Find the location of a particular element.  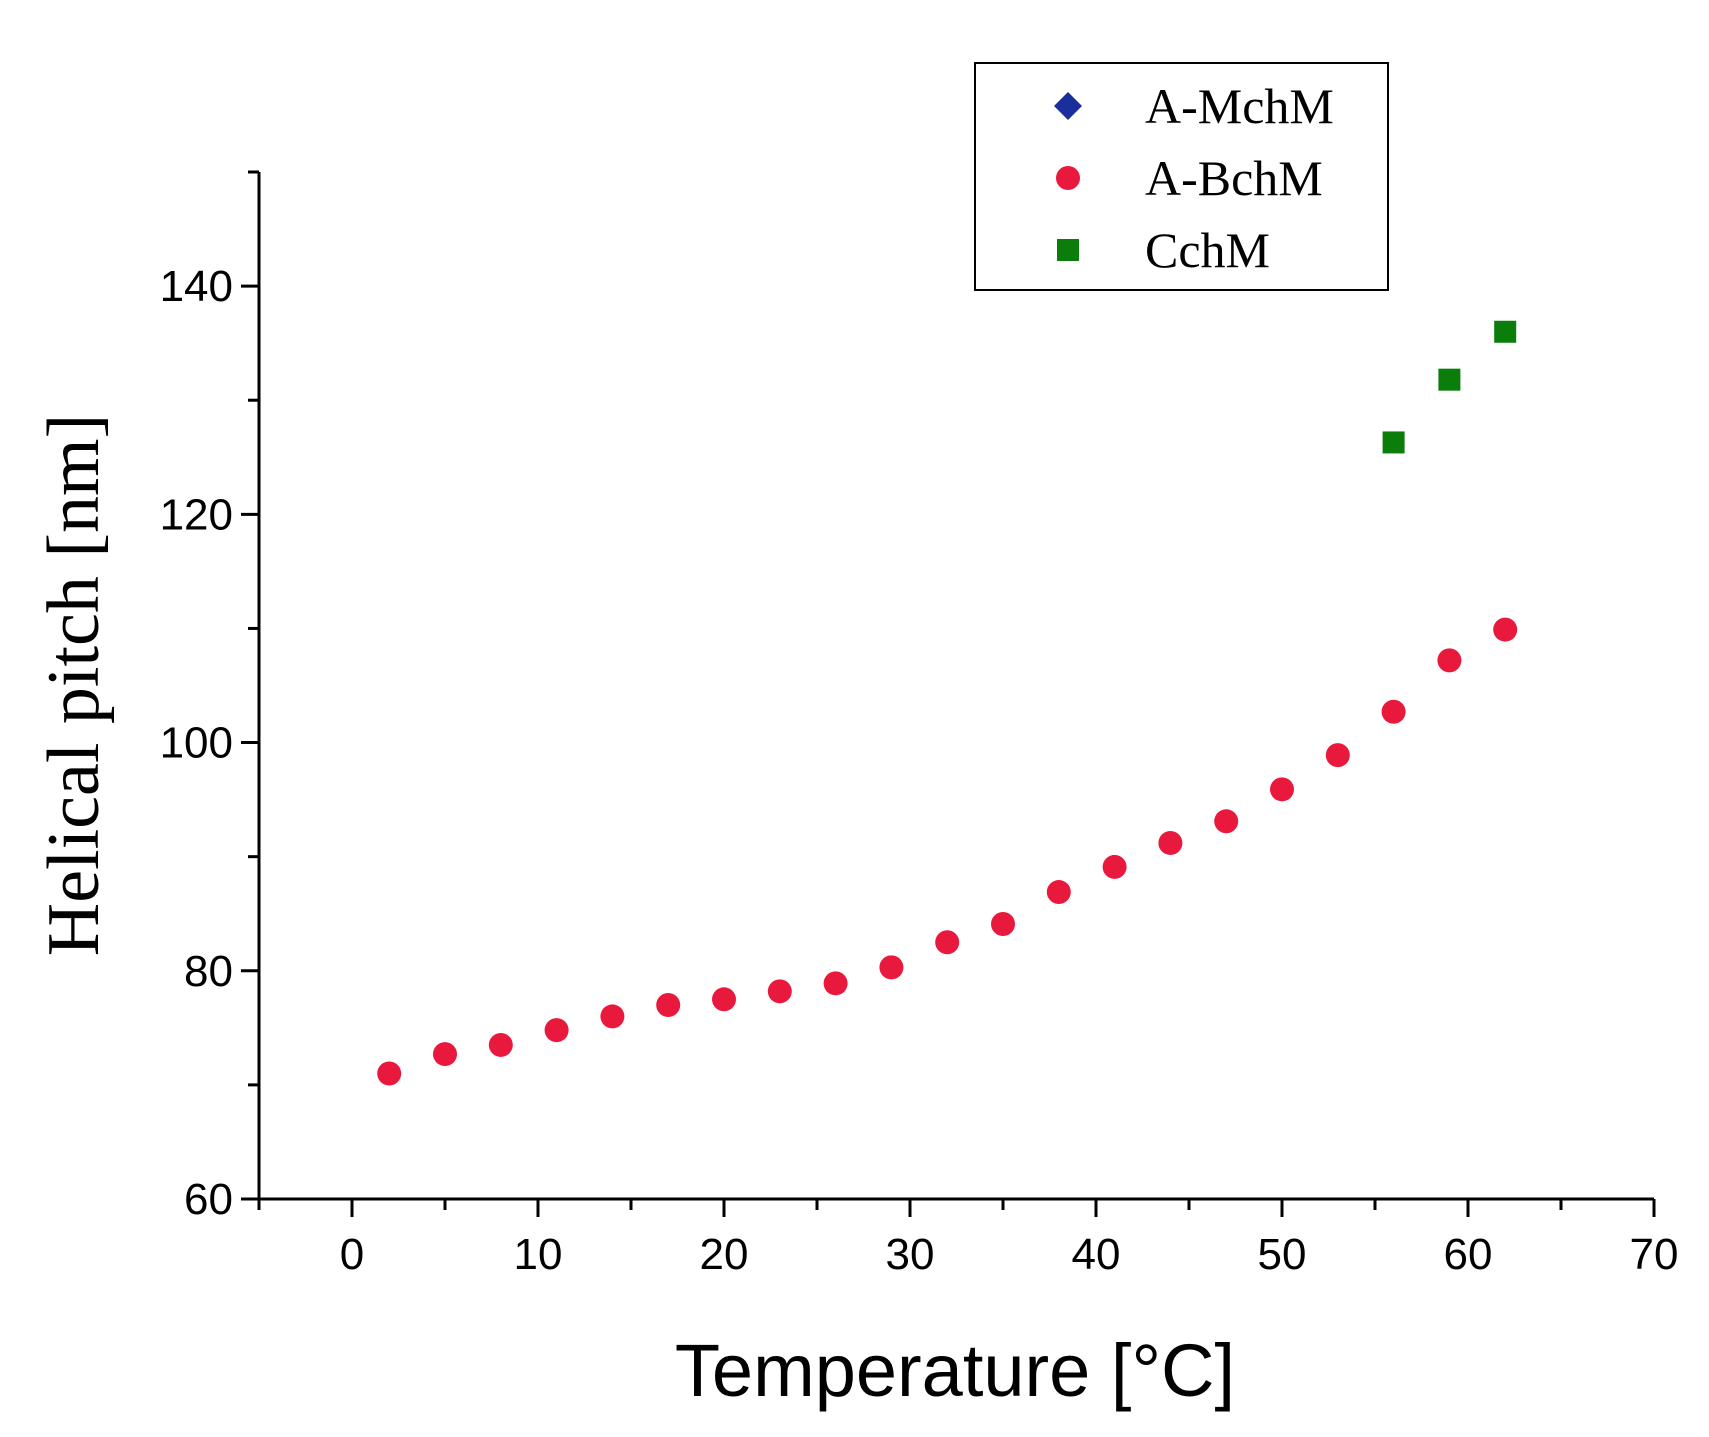

x-axis-title: Temperature [°C] is located at coordinates (955, 1370).